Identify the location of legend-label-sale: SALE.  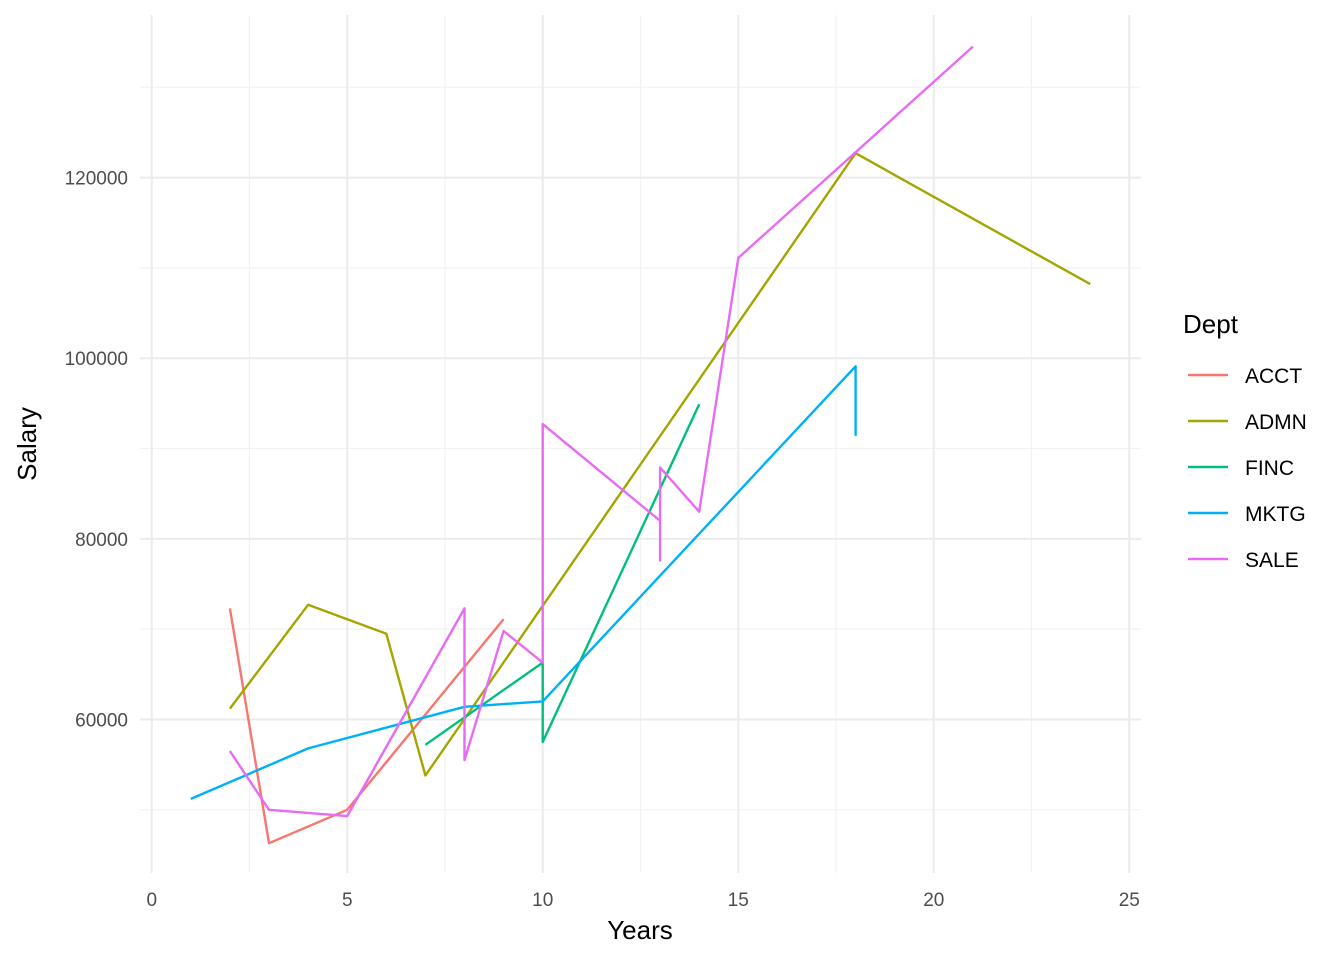
(1272, 560).